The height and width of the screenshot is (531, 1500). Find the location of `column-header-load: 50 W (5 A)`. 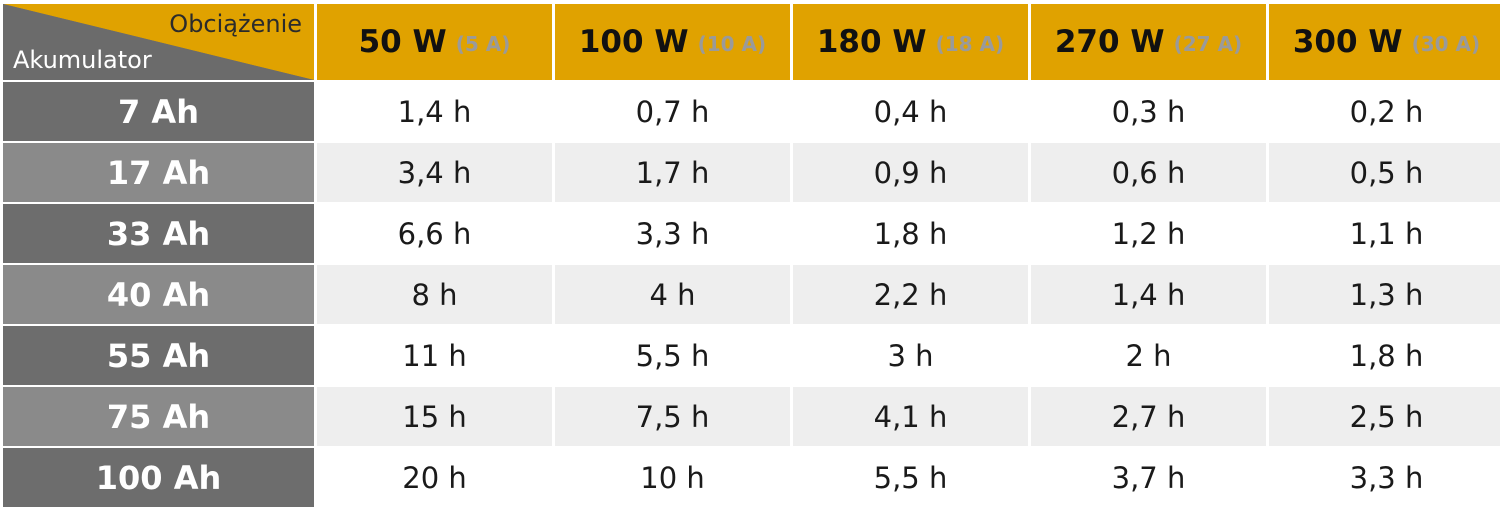

column-header-load: 50 W (5 A) is located at coordinates (434, 42).